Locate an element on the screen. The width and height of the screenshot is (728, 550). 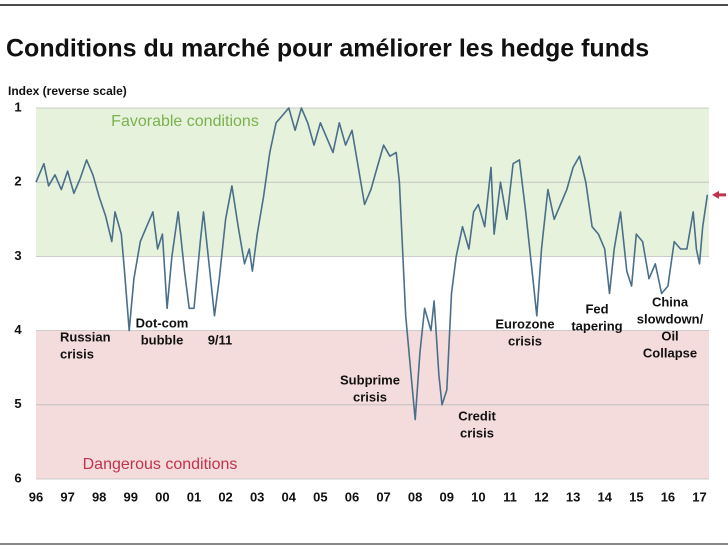
annotation: Eurozone is located at coordinates (524, 323).